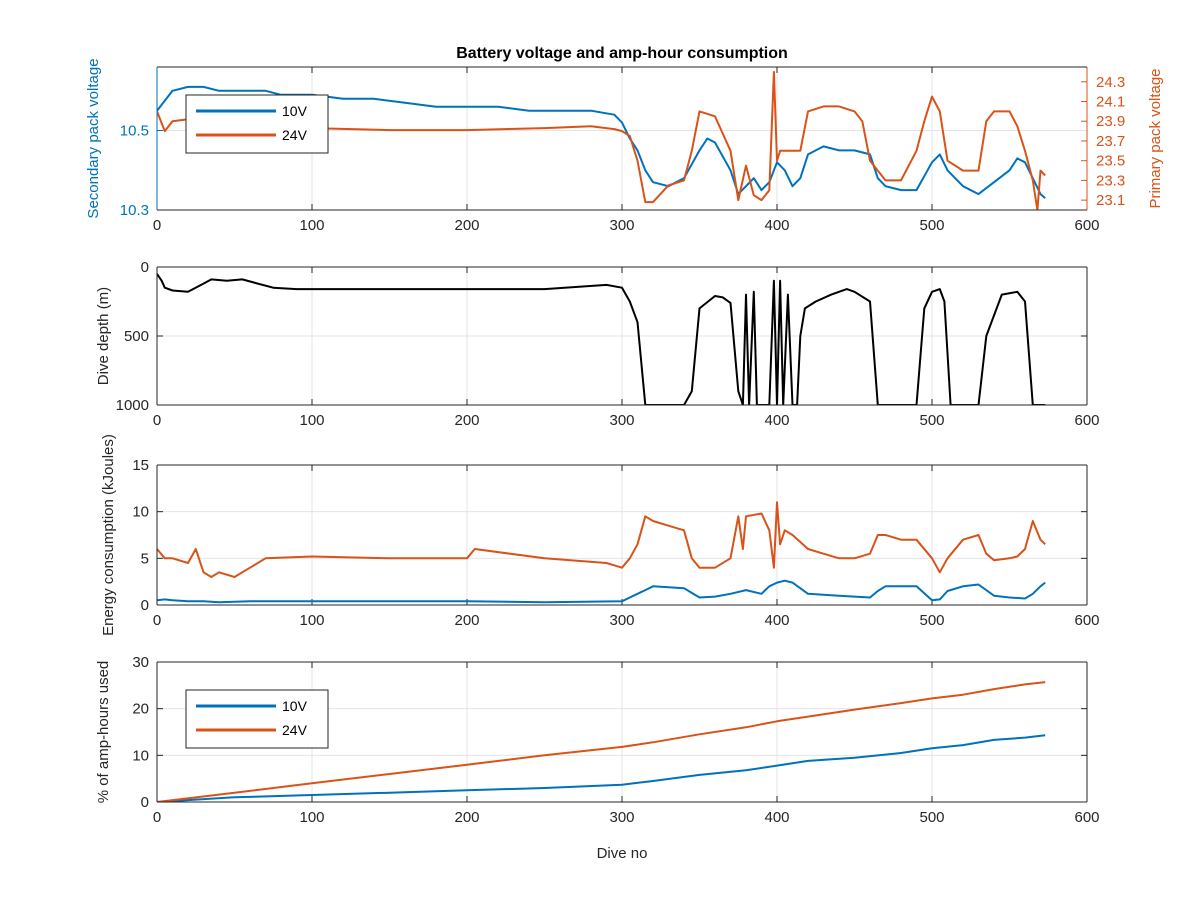  What do you see at coordinates (140, 709) in the screenshot?
I see `y-tick-label: 20` at bounding box center [140, 709].